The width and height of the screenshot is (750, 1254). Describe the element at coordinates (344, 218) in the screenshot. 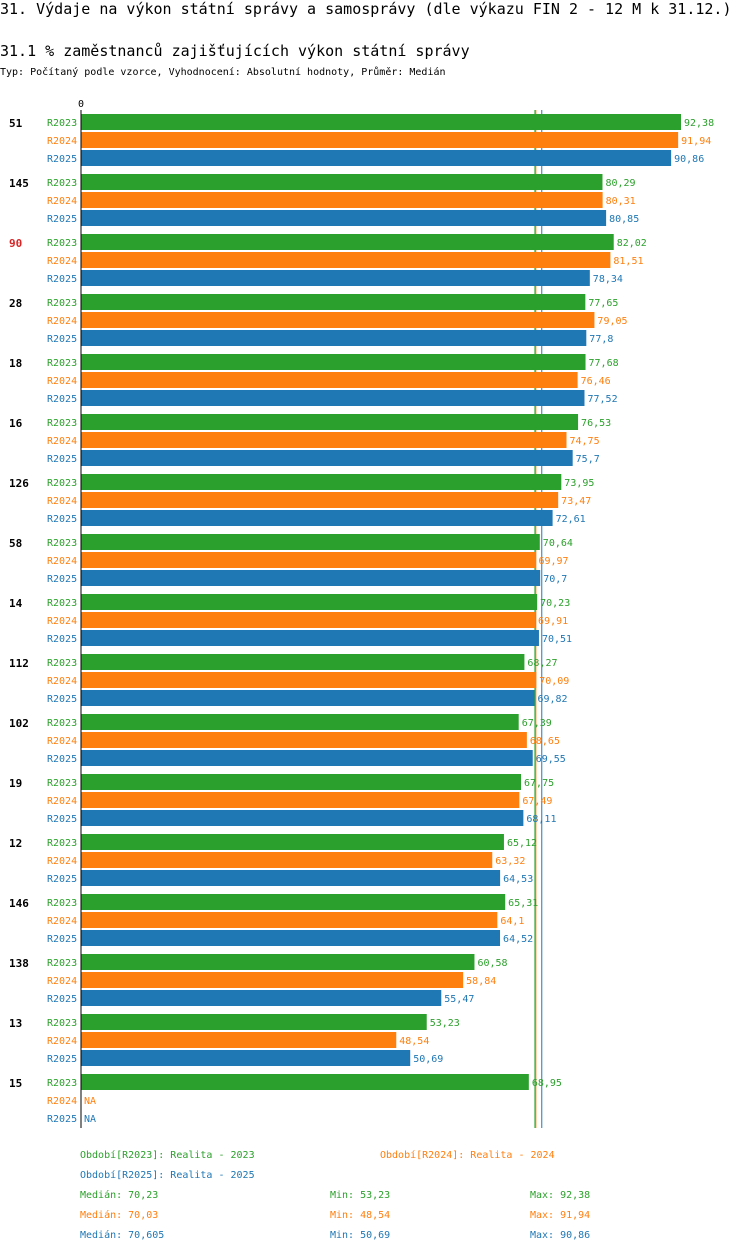

I see `bar-145-R2025` at that location.